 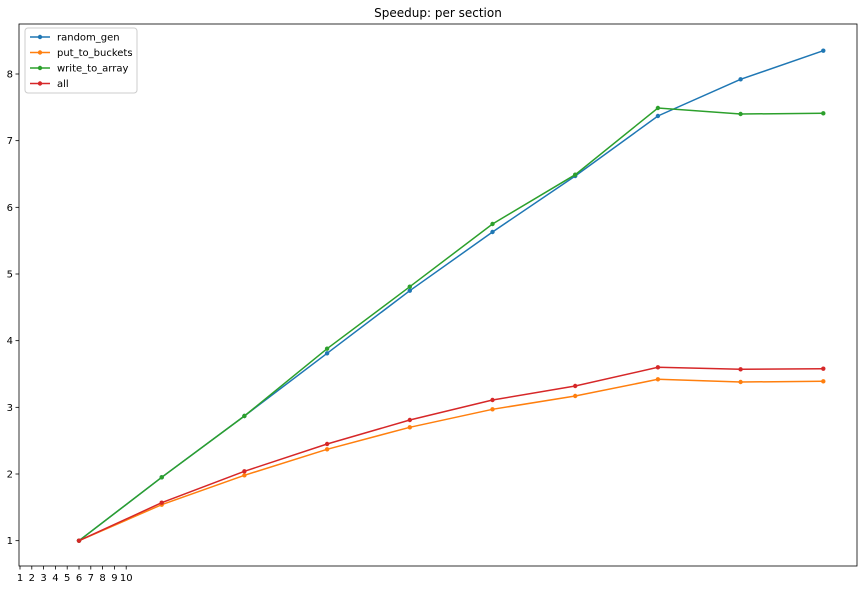 I want to click on x-axis: 1 2 3 4 5 6 7 8 9 10, so click(x=75, y=575).